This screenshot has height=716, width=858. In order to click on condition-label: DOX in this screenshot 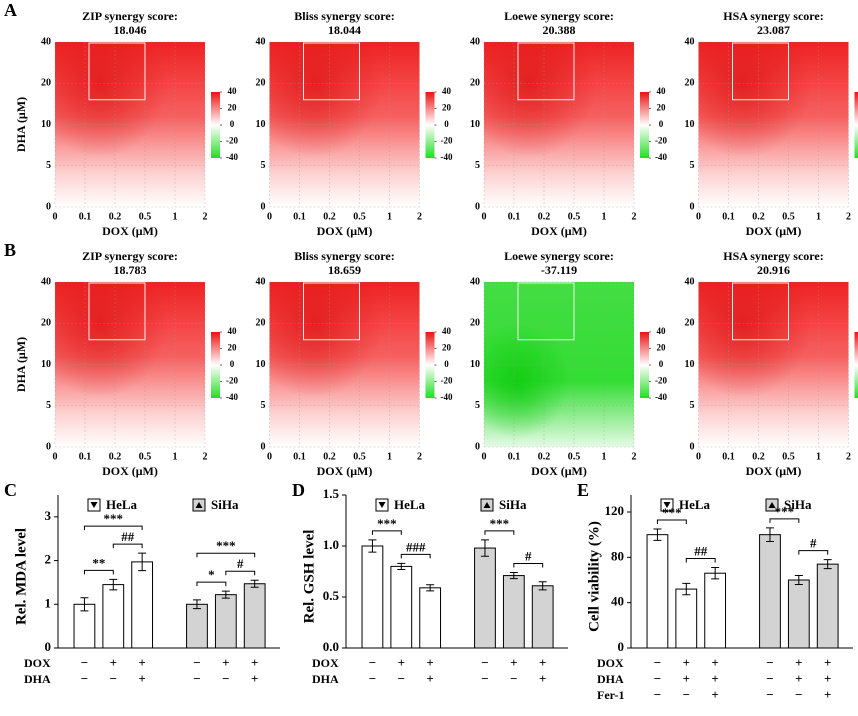, I will do `click(37, 663)`.